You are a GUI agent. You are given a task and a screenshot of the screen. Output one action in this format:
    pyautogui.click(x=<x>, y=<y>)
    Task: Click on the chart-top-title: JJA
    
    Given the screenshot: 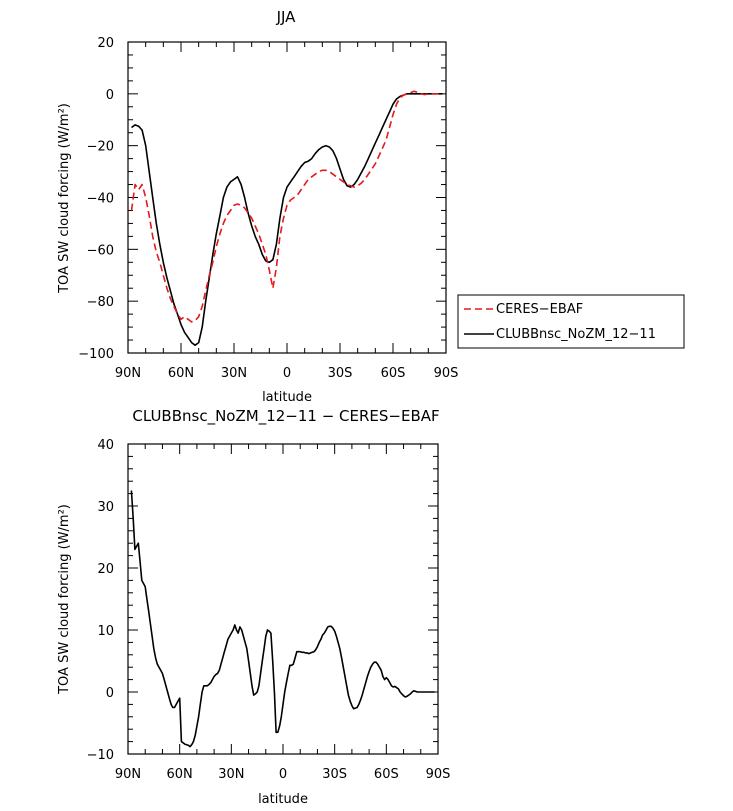 What is the action you would take?
    pyautogui.click(x=286, y=17)
    